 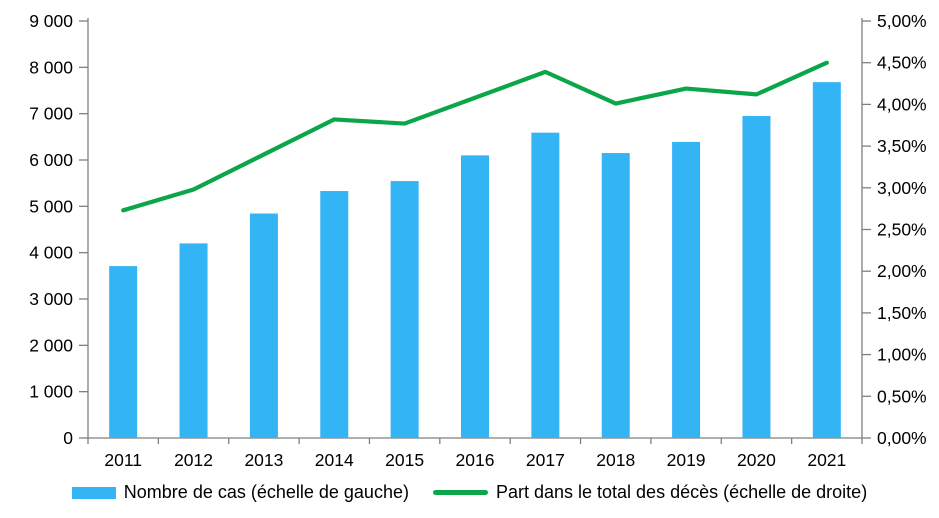 What do you see at coordinates (68, 438) in the screenshot?
I see `left-axis-tick-label: 0` at bounding box center [68, 438].